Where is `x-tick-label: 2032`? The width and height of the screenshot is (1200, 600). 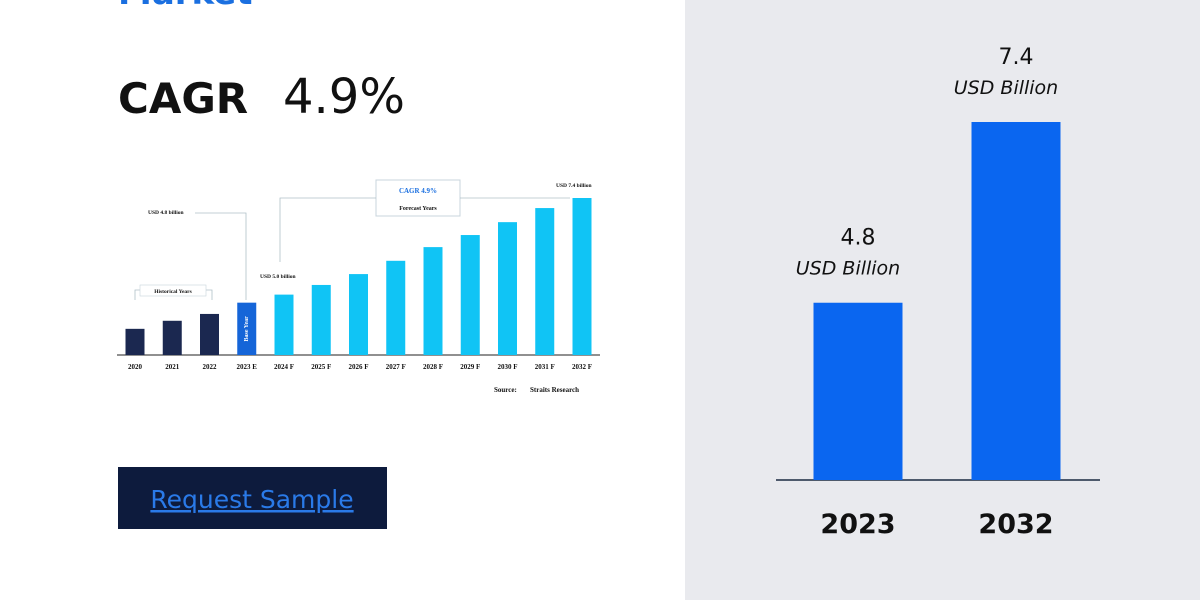 x-tick-label: 2032 is located at coordinates (1015, 524).